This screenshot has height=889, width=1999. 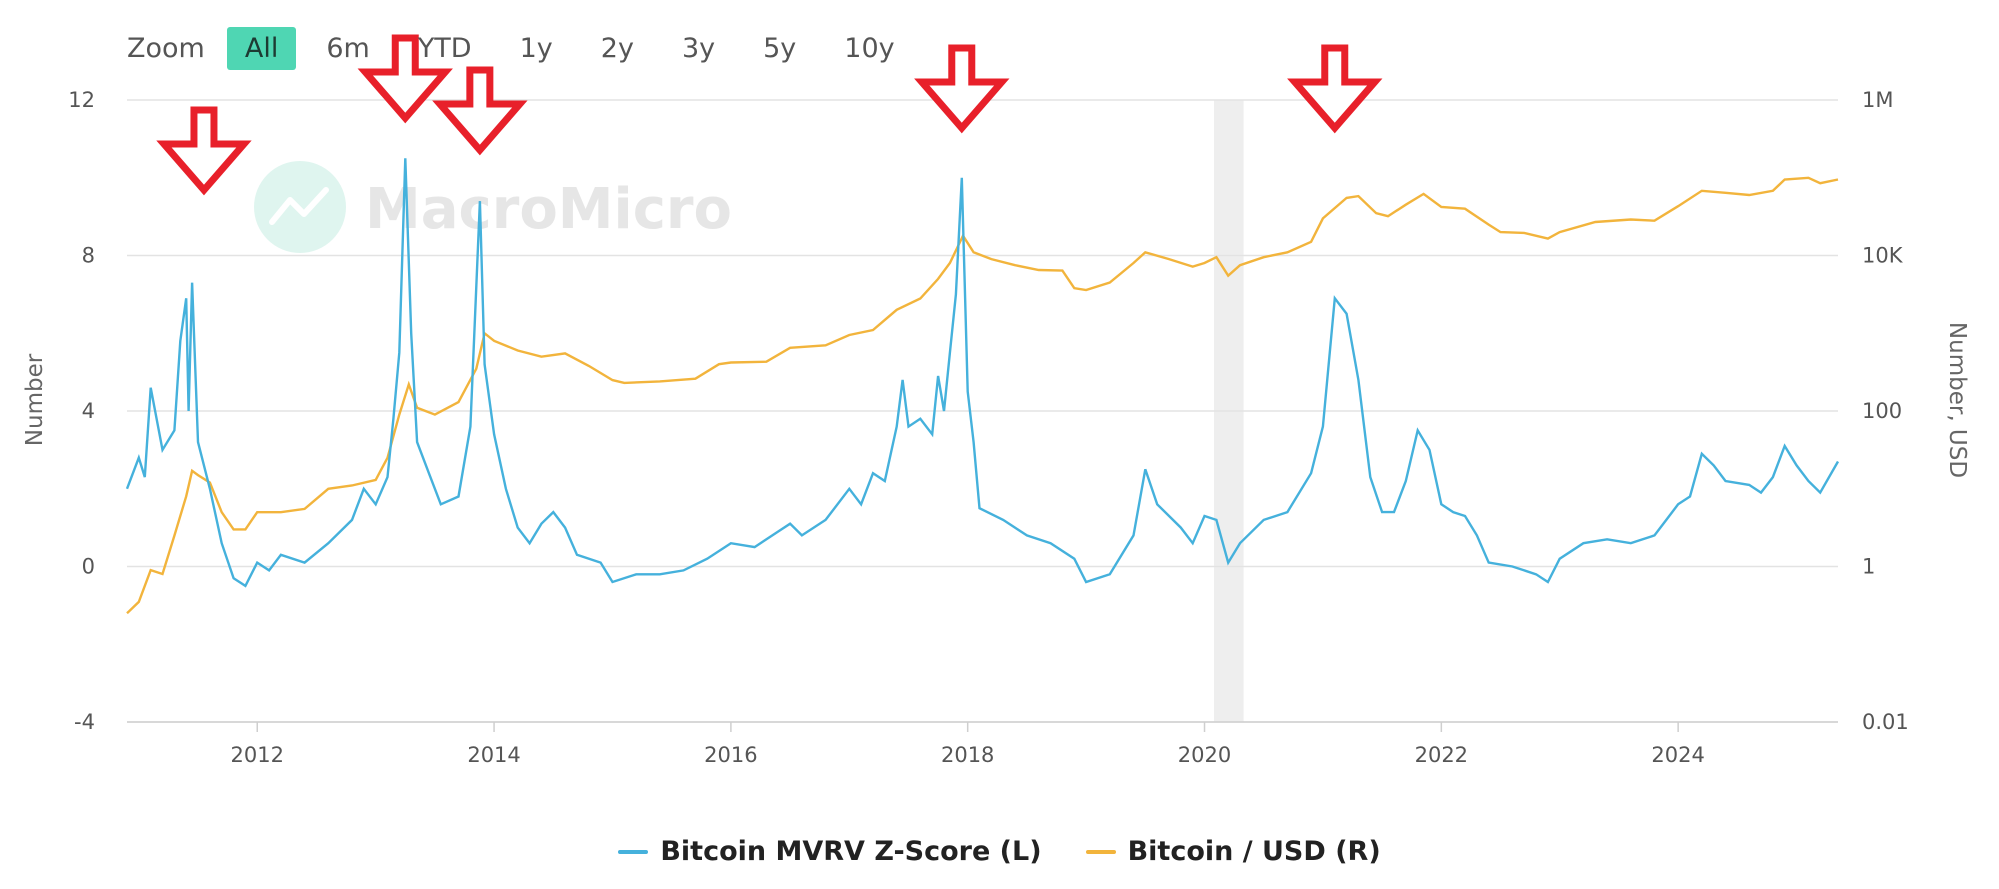 What do you see at coordinates (1677, 755) in the screenshot?
I see `x-tick-label: 2024` at bounding box center [1677, 755].